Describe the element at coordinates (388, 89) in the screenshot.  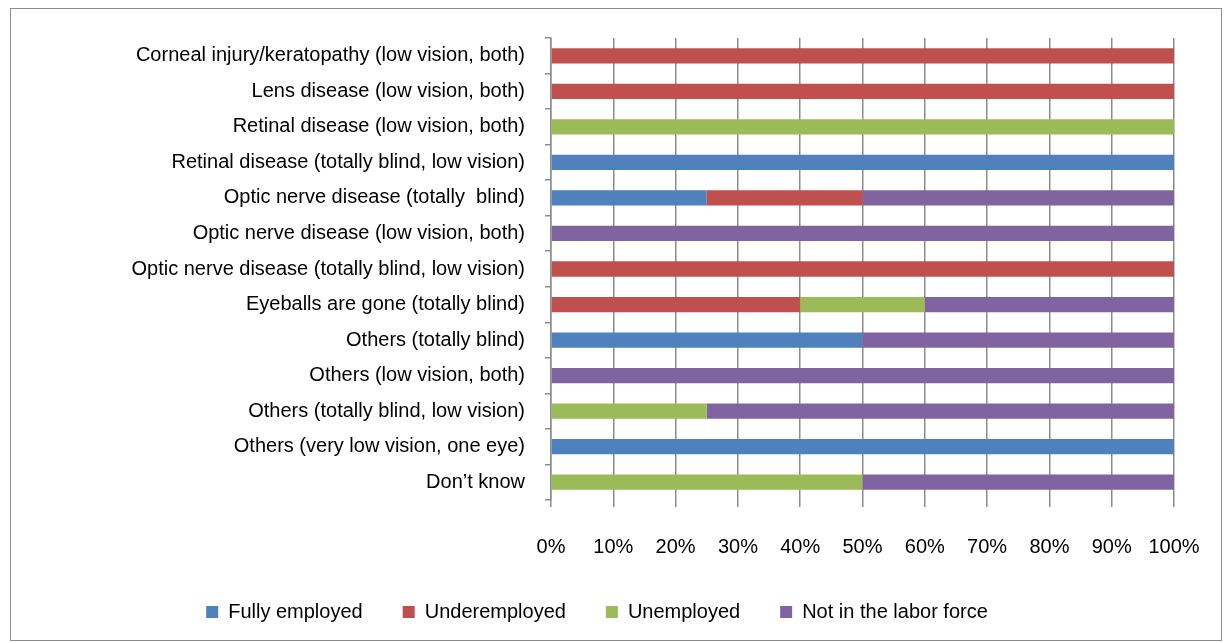
I see `y-tick-label: Lens disease (low vision, both)` at that location.